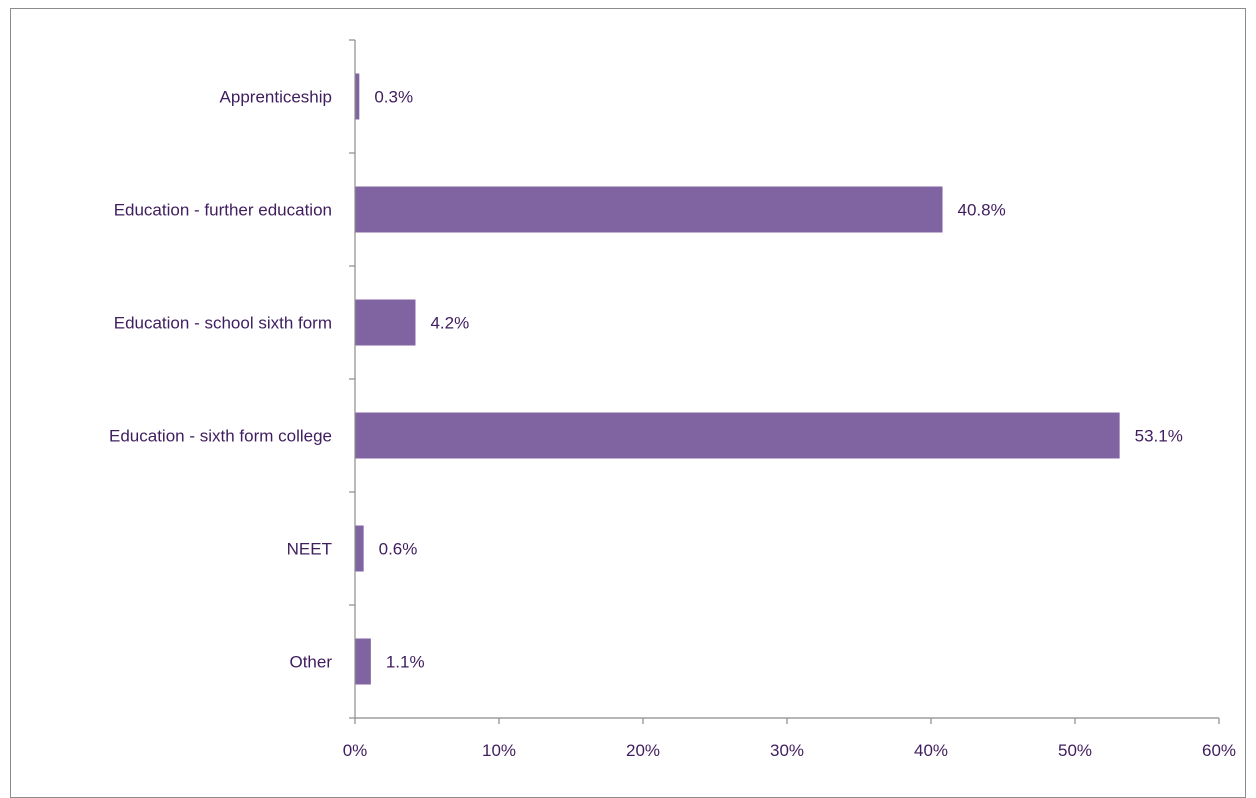  Describe the element at coordinates (398, 549) in the screenshot. I see `data-label: 0.6%` at that location.